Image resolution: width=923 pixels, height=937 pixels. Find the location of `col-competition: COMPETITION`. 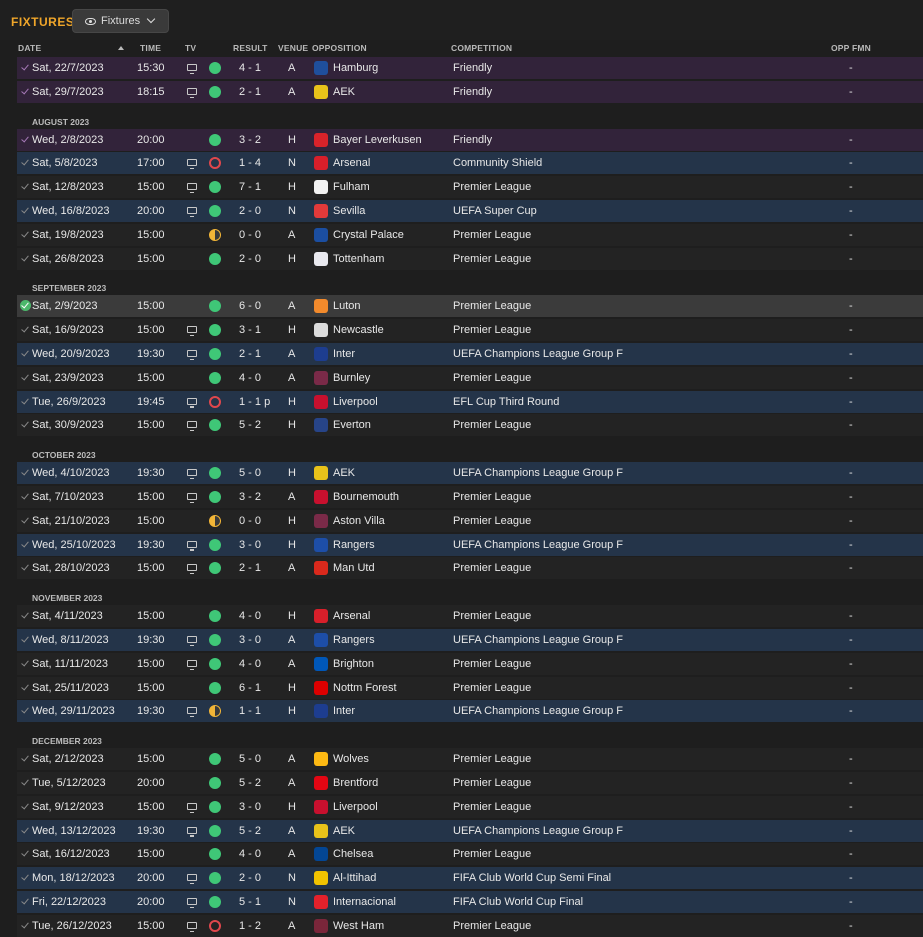

col-competition: COMPETITION is located at coordinates (482, 48).